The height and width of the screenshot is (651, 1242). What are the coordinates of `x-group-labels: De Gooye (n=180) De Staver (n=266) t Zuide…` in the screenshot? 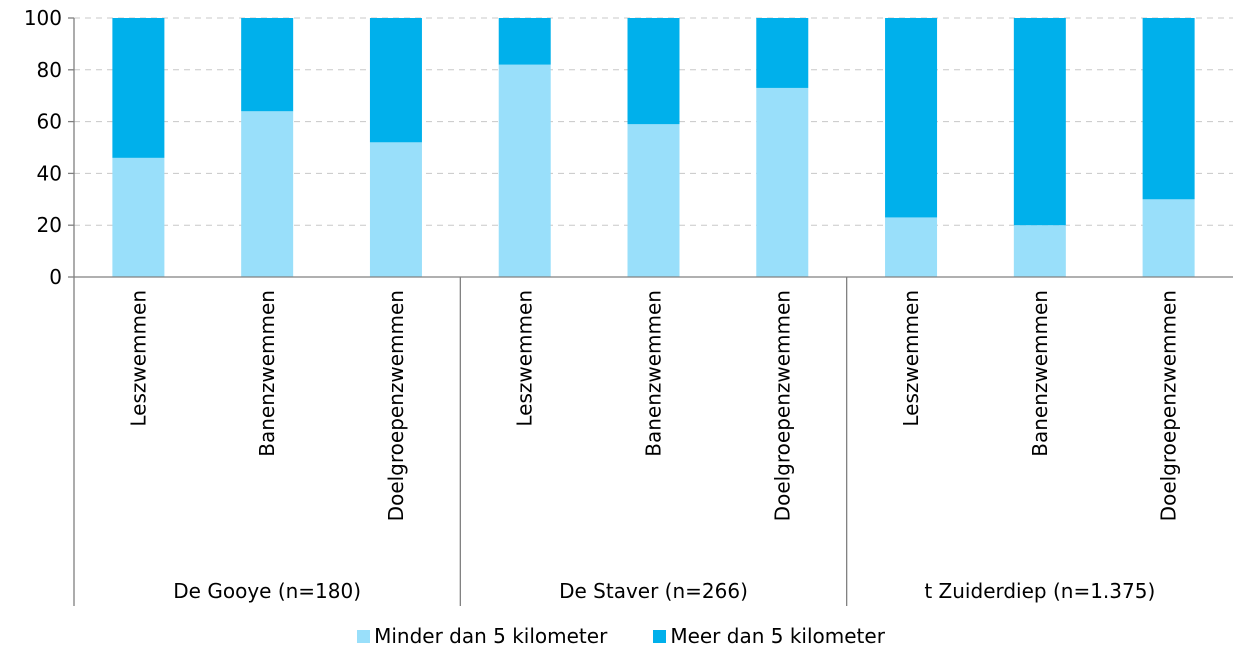 It's located at (664, 591).